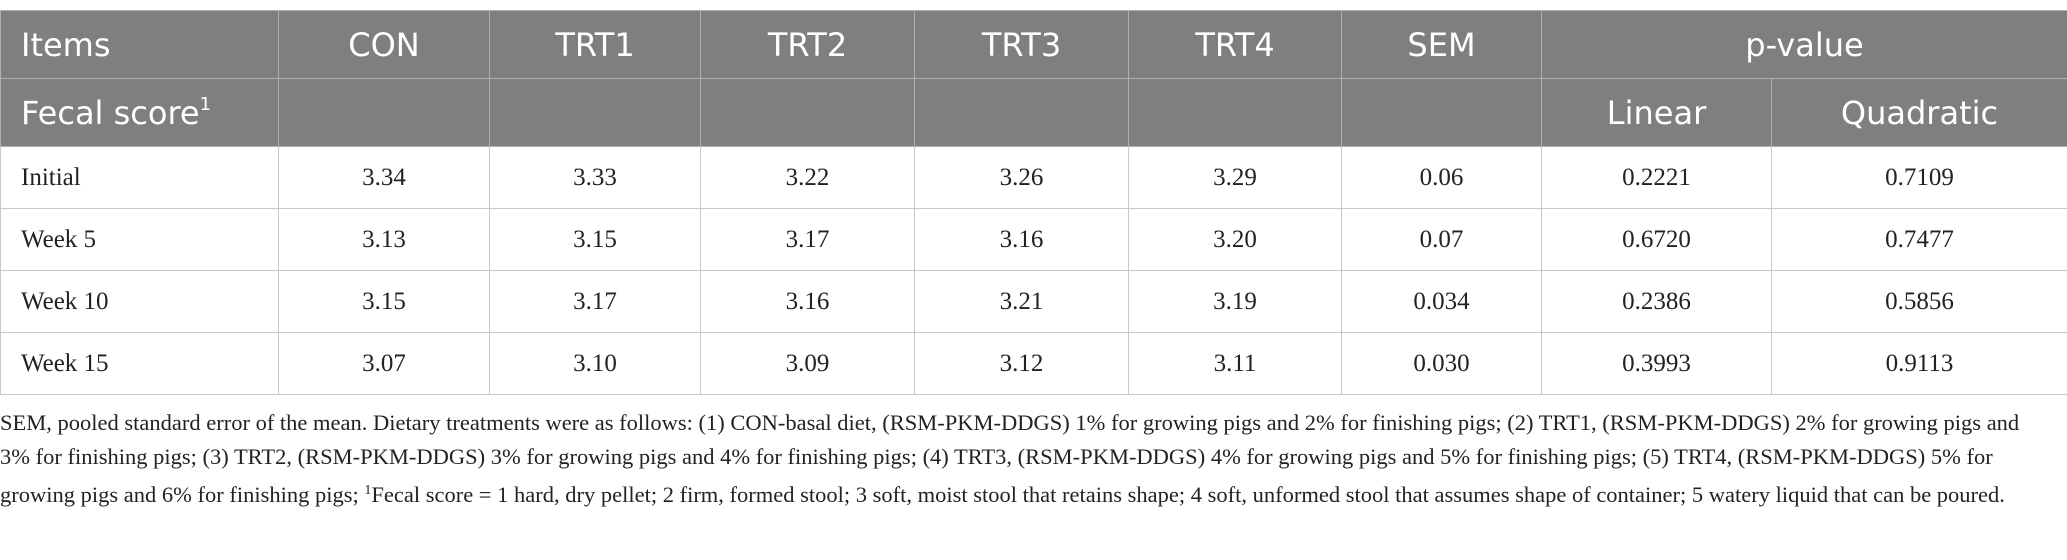 The width and height of the screenshot is (2067, 560). Describe the element at coordinates (139, 301) in the screenshot. I see `row-label: Week 10` at that location.